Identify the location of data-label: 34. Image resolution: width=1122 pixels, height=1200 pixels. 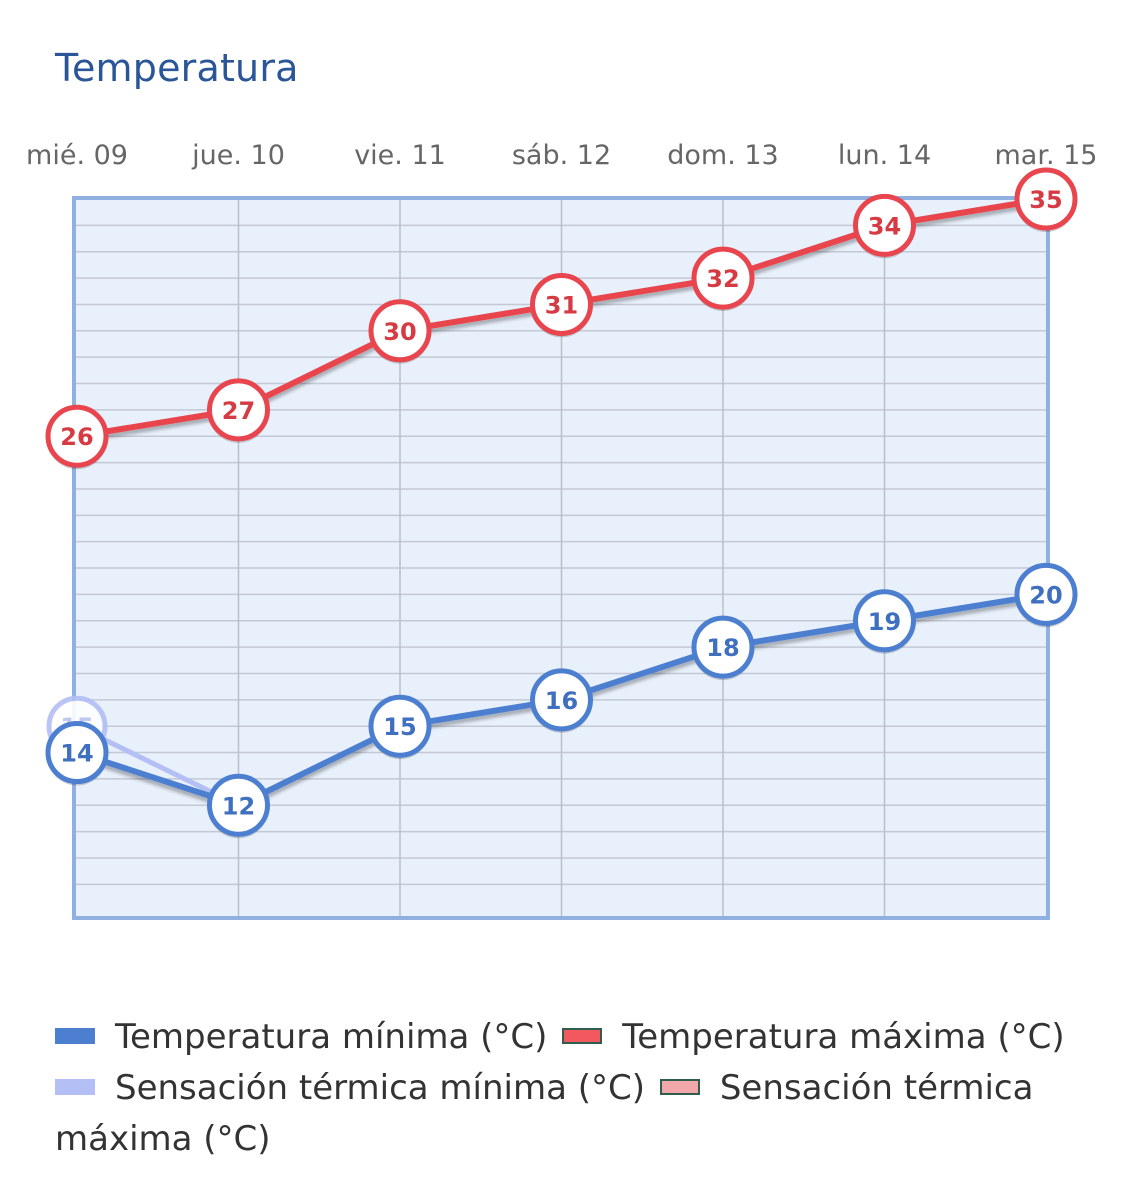
(884, 226).